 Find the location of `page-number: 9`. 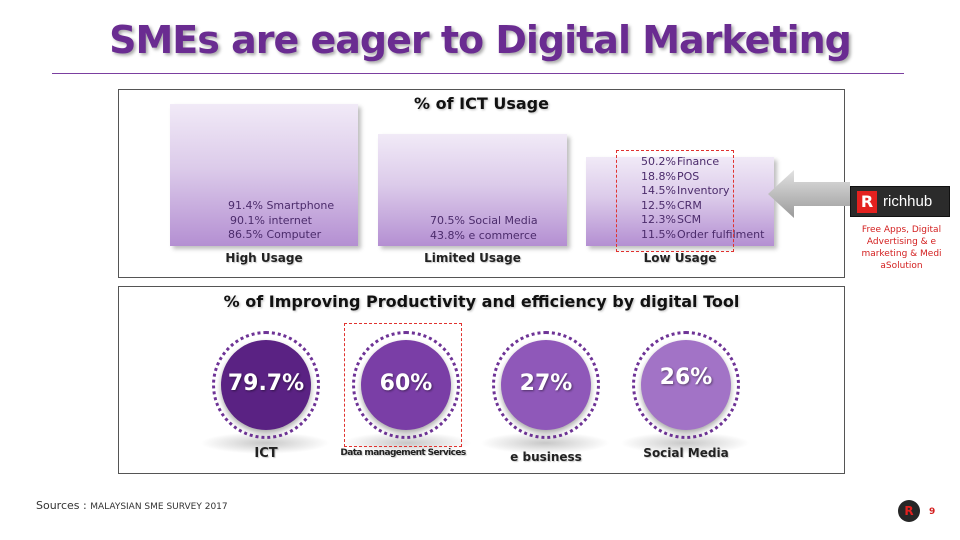

page-number: 9 is located at coordinates (932, 512).